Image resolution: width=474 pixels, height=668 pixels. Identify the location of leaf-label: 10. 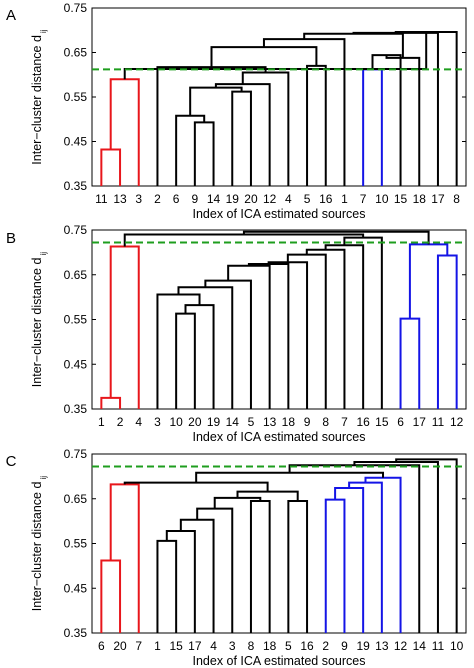
(457, 646).